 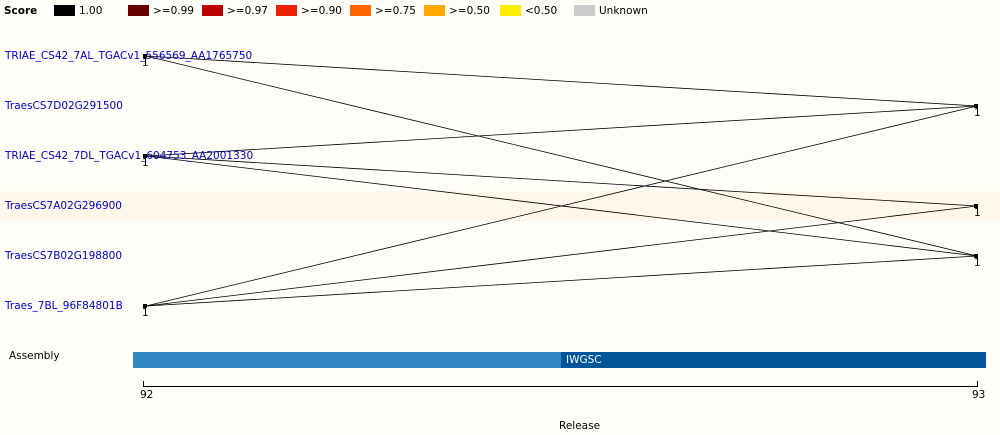 I want to click on gene-link-triae-cs42-7al: TRIAE_CS42_7AL_TGACv1_556569_AA1765750, so click(x=129, y=56).